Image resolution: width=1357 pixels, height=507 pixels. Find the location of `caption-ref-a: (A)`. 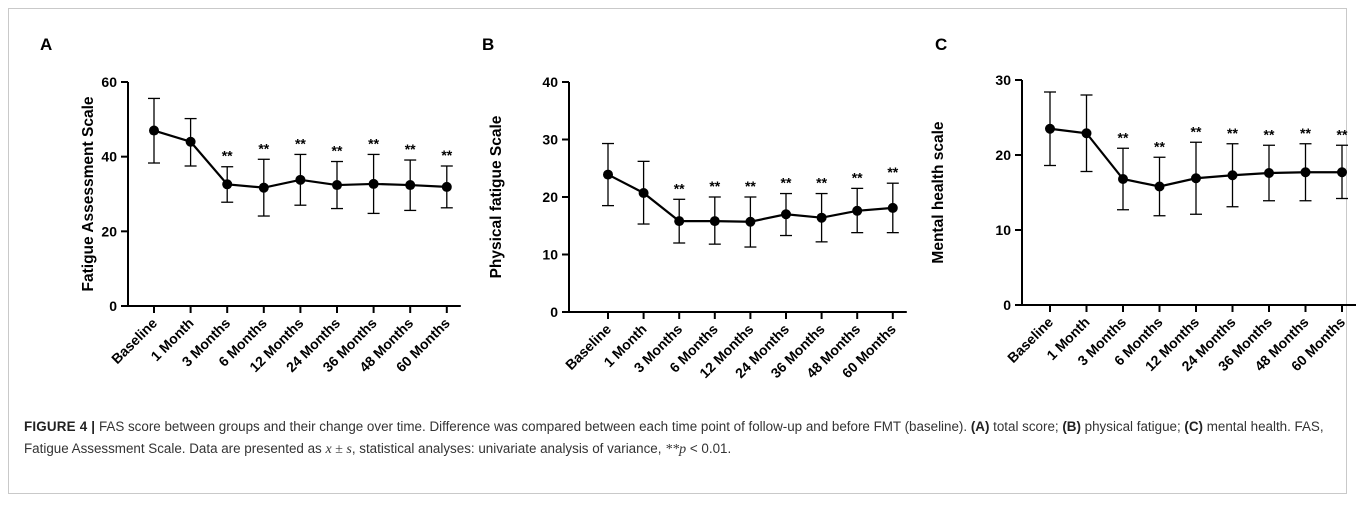

caption-ref-a: (A) is located at coordinates (980, 426).